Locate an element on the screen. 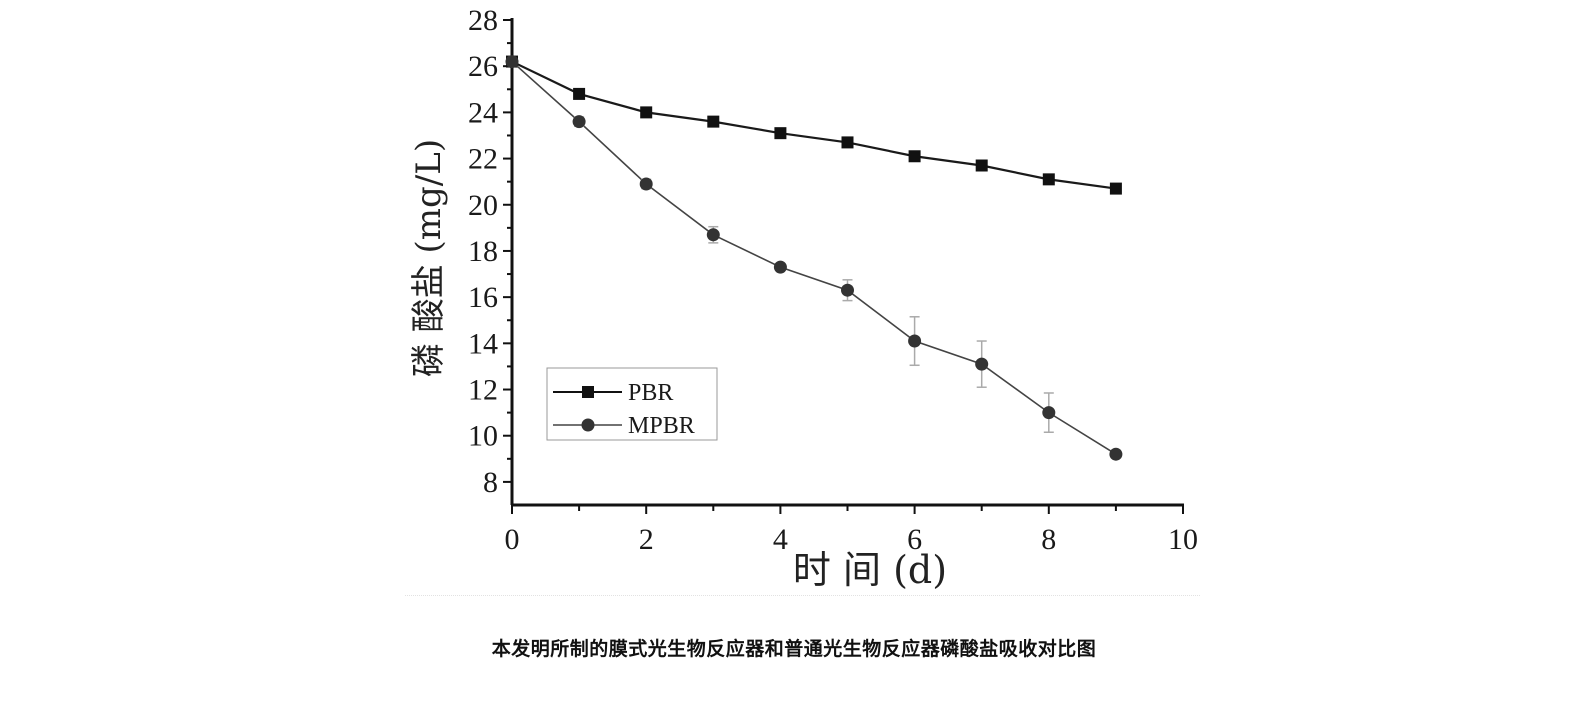 This screenshot has height=705, width=1588. y-tick-label: 12 is located at coordinates (483, 390).